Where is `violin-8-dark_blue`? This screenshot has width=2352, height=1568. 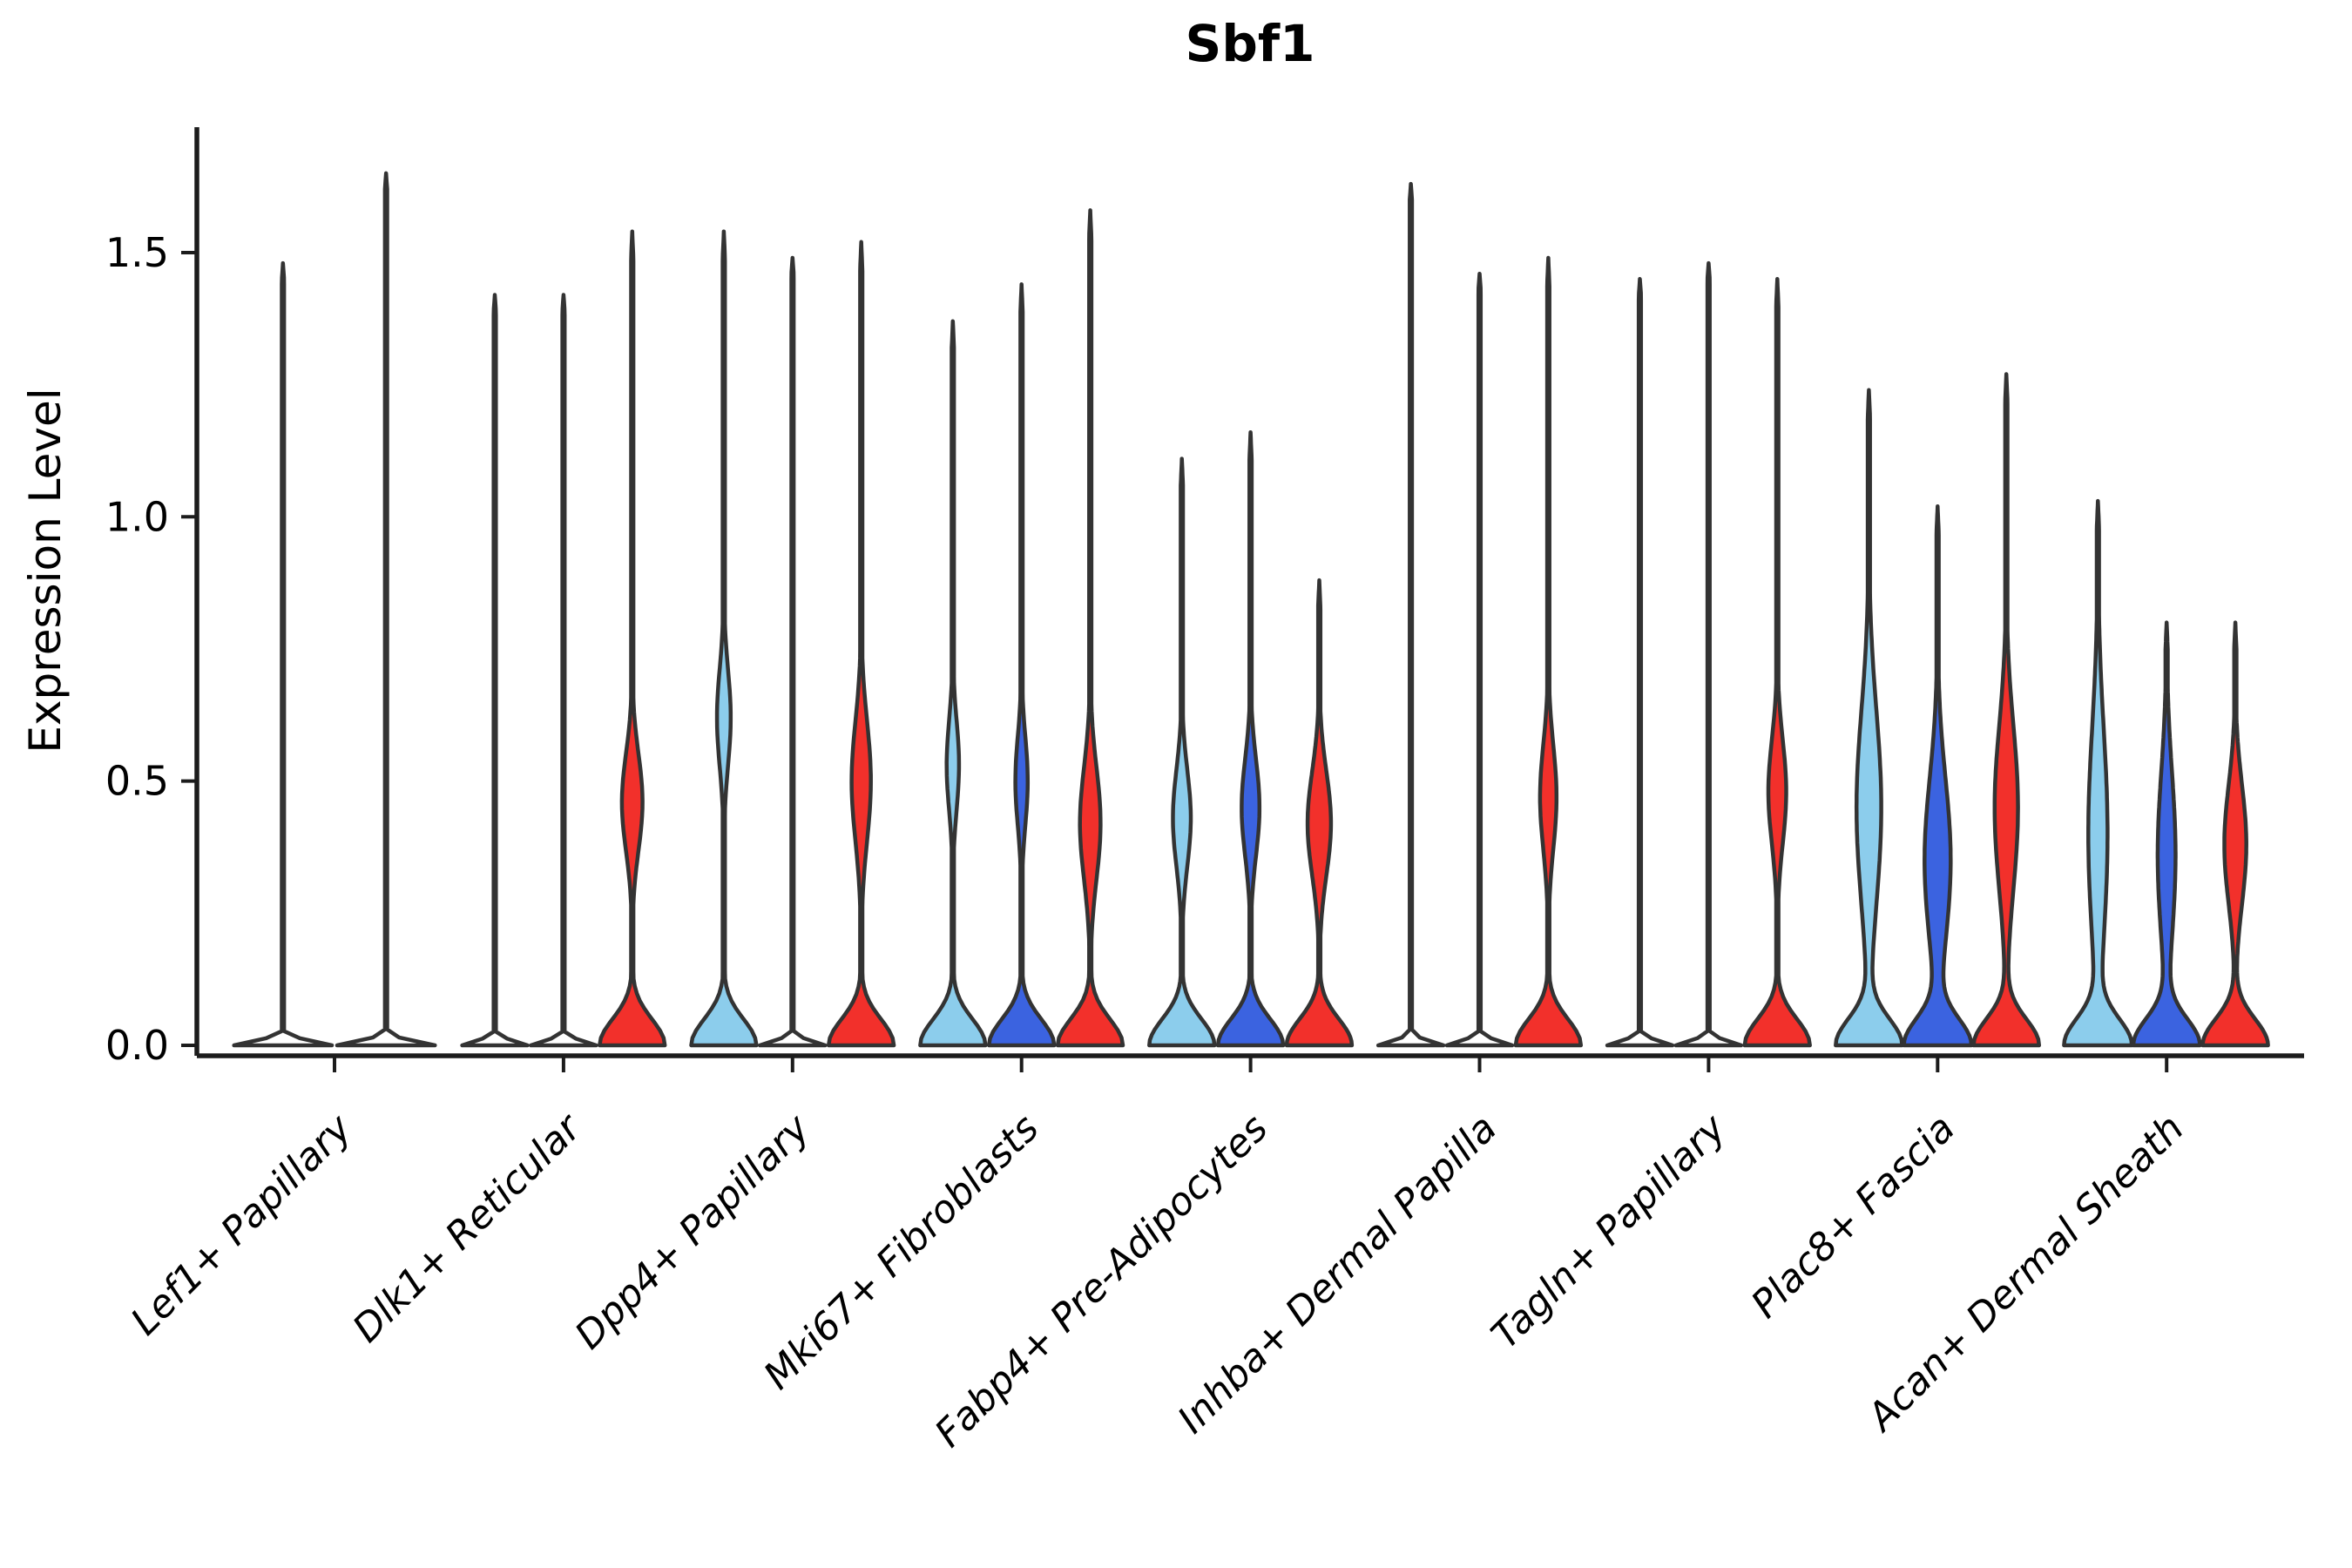 violin-8-dark_blue is located at coordinates (2166, 834).